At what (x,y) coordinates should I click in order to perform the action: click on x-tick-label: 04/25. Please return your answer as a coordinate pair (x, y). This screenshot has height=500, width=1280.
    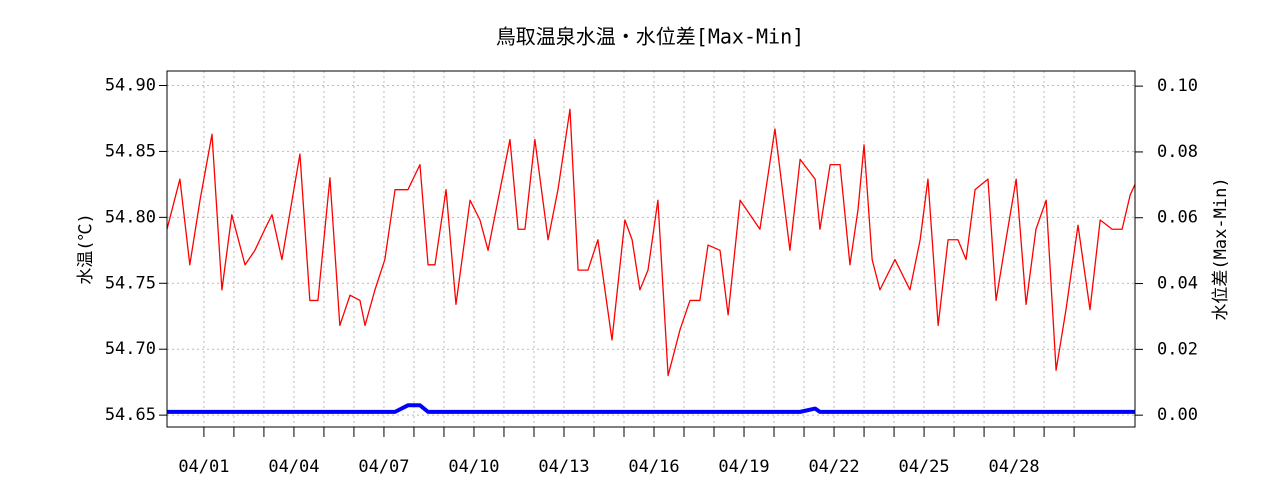
    Looking at the image, I should click on (923, 467).